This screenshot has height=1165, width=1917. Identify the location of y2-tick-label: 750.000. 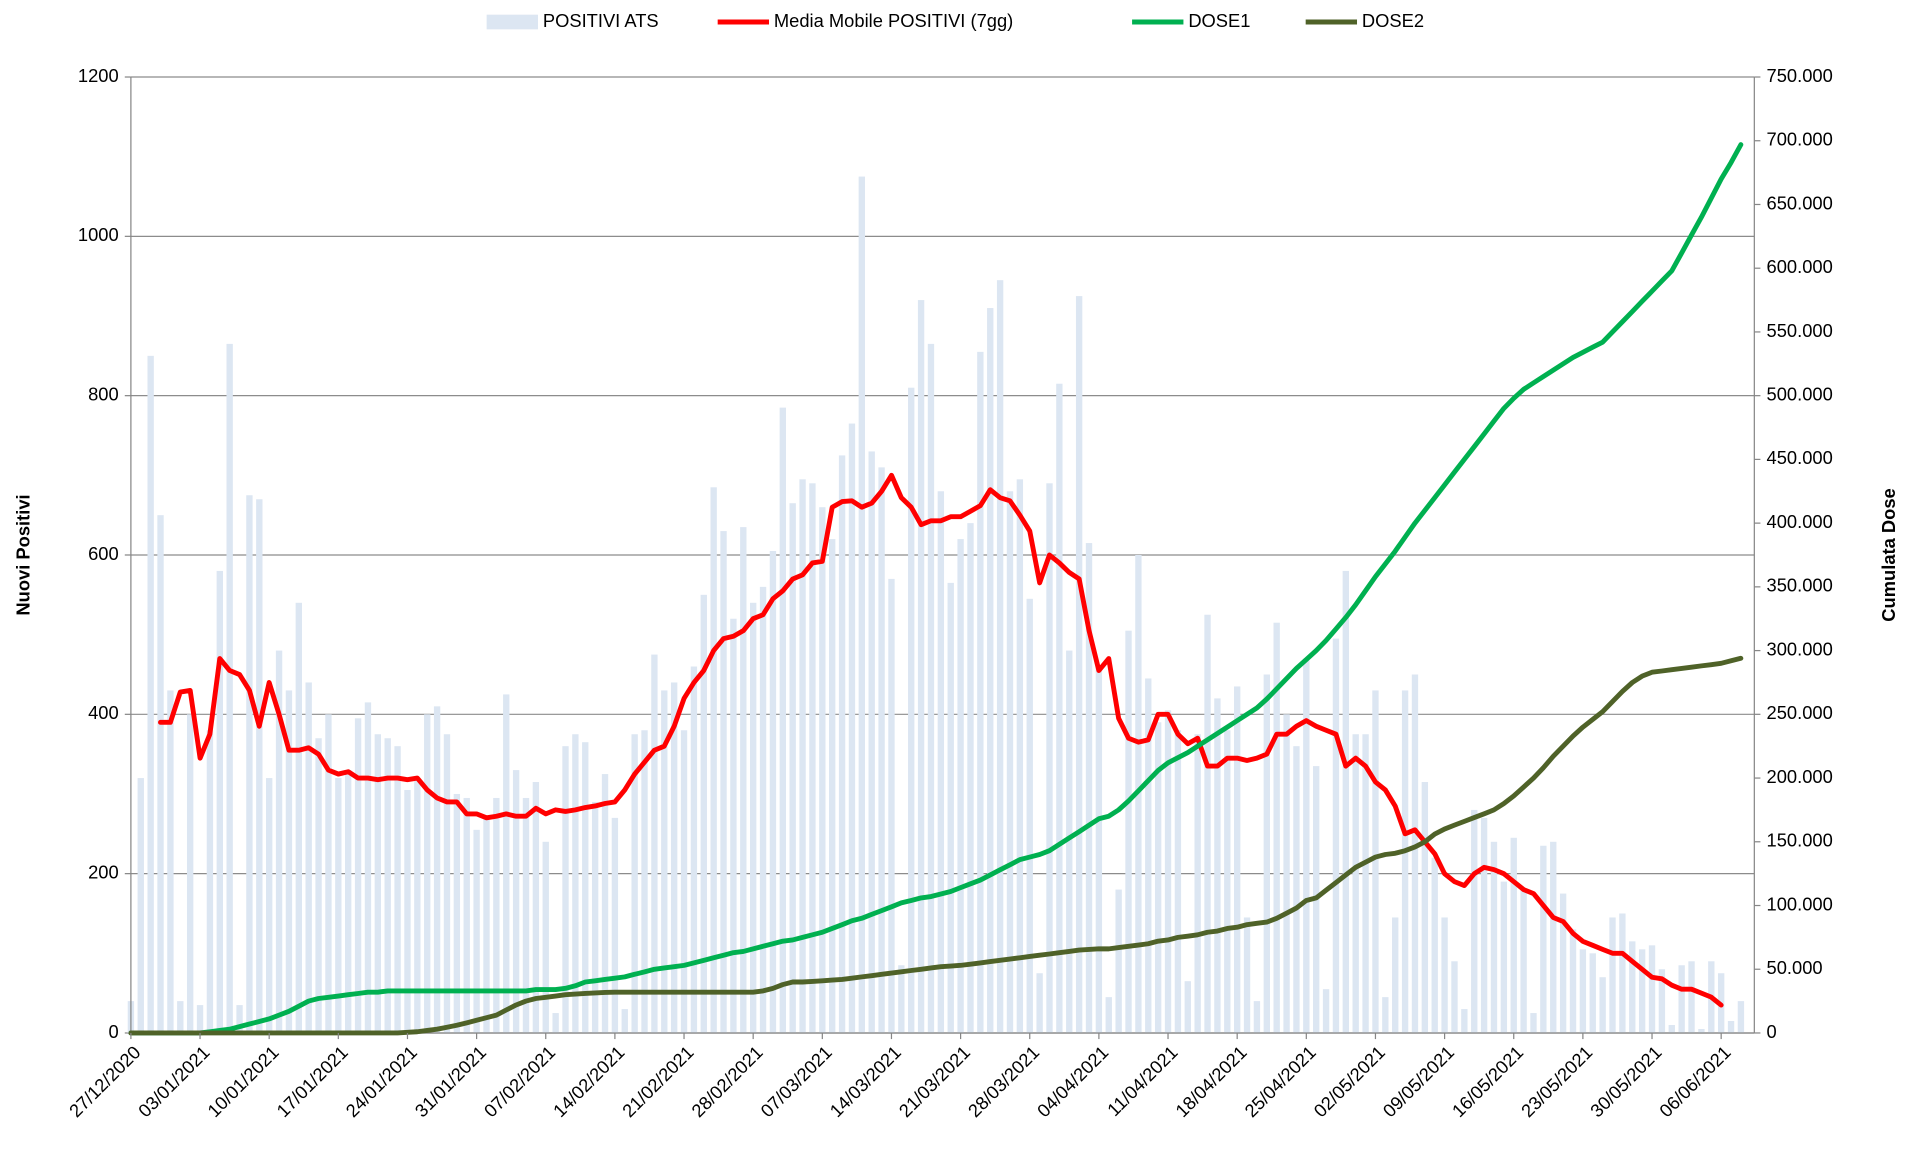
(1800, 75).